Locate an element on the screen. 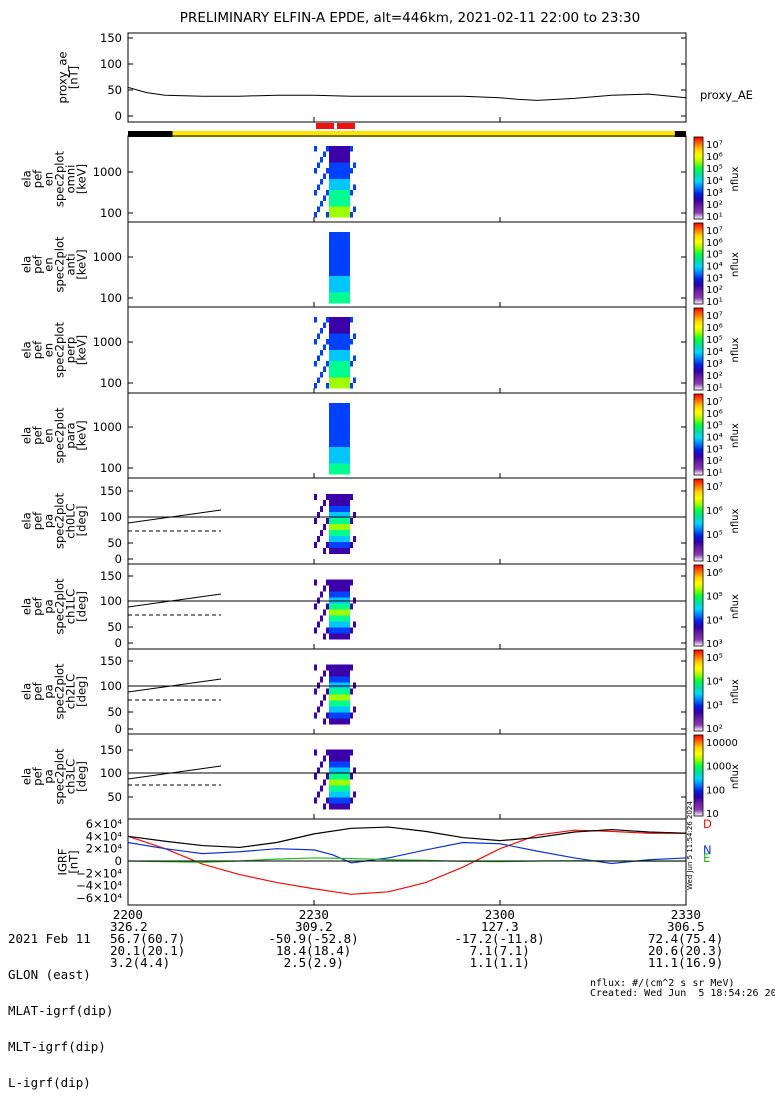 This screenshot has width=775, height=1101. ytick-label-en_perp: 1000 is located at coordinates (107, 342).